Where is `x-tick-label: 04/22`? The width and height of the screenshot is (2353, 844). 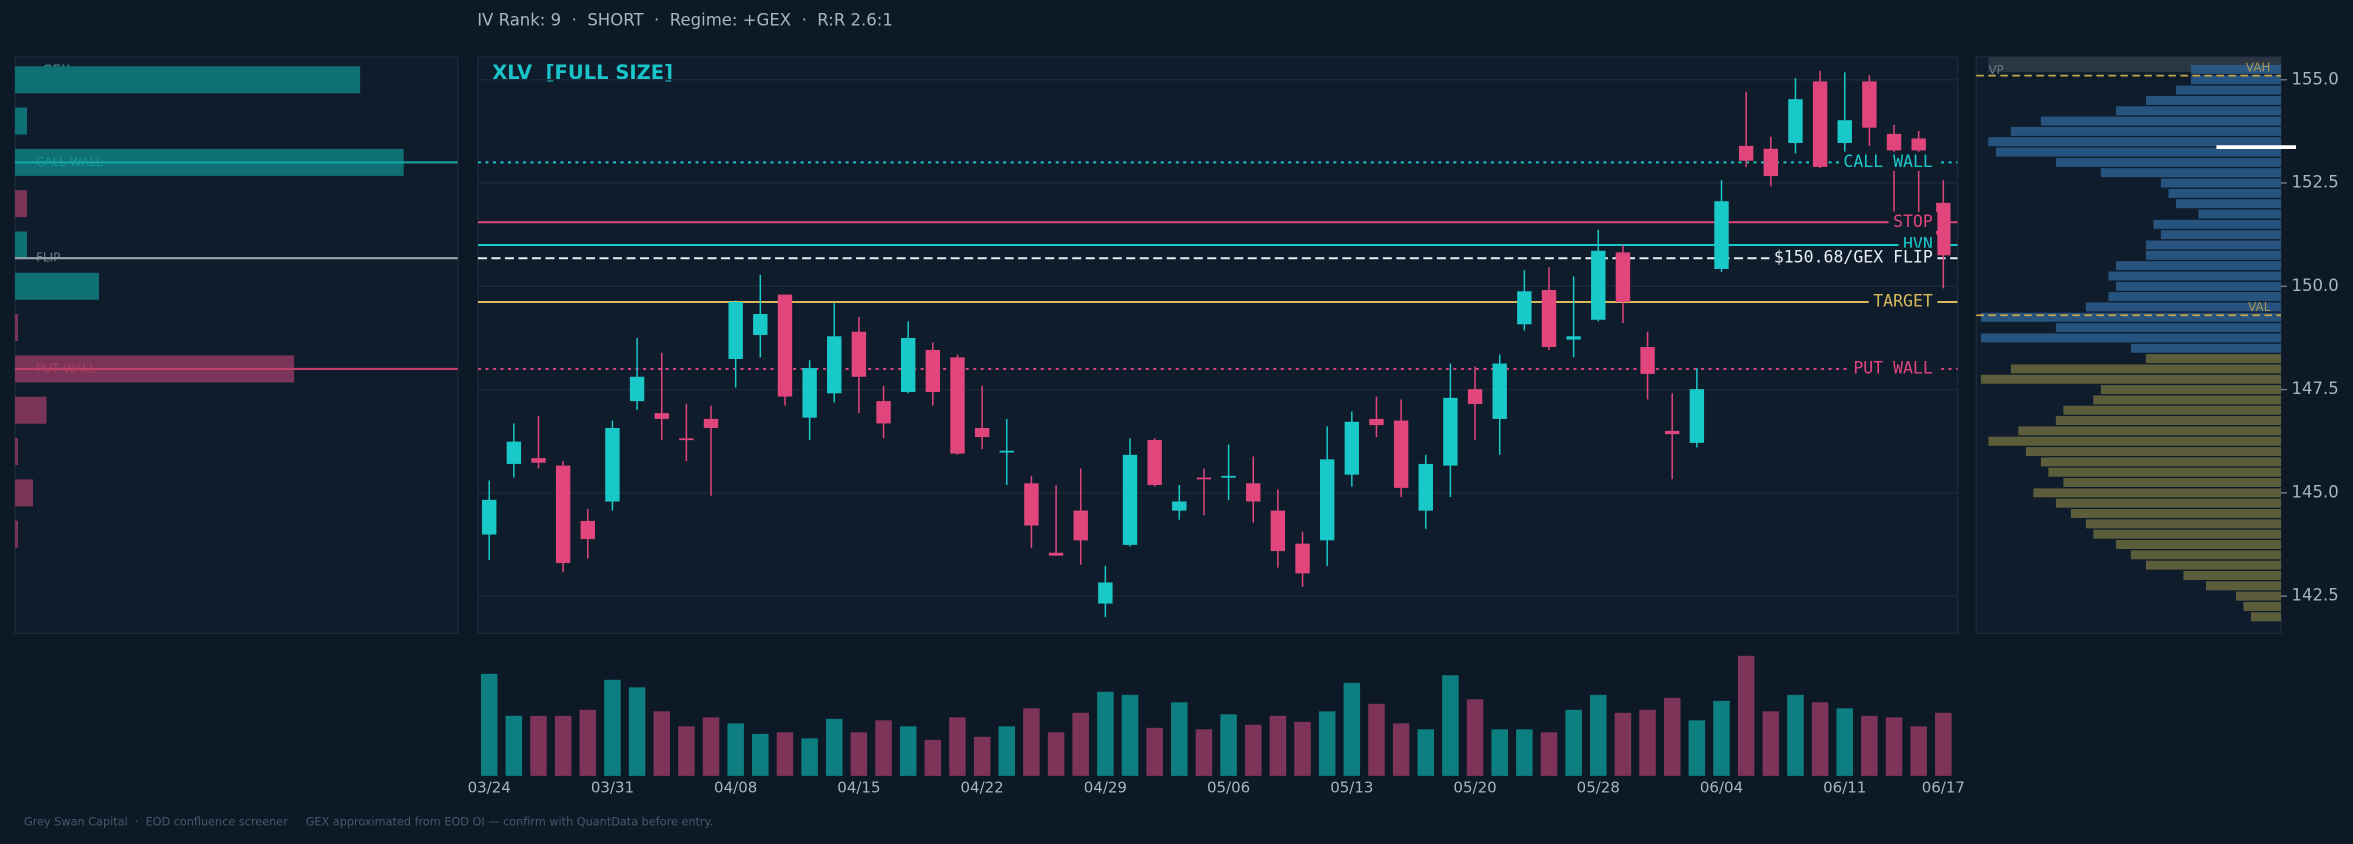 x-tick-label: 04/22 is located at coordinates (982, 787).